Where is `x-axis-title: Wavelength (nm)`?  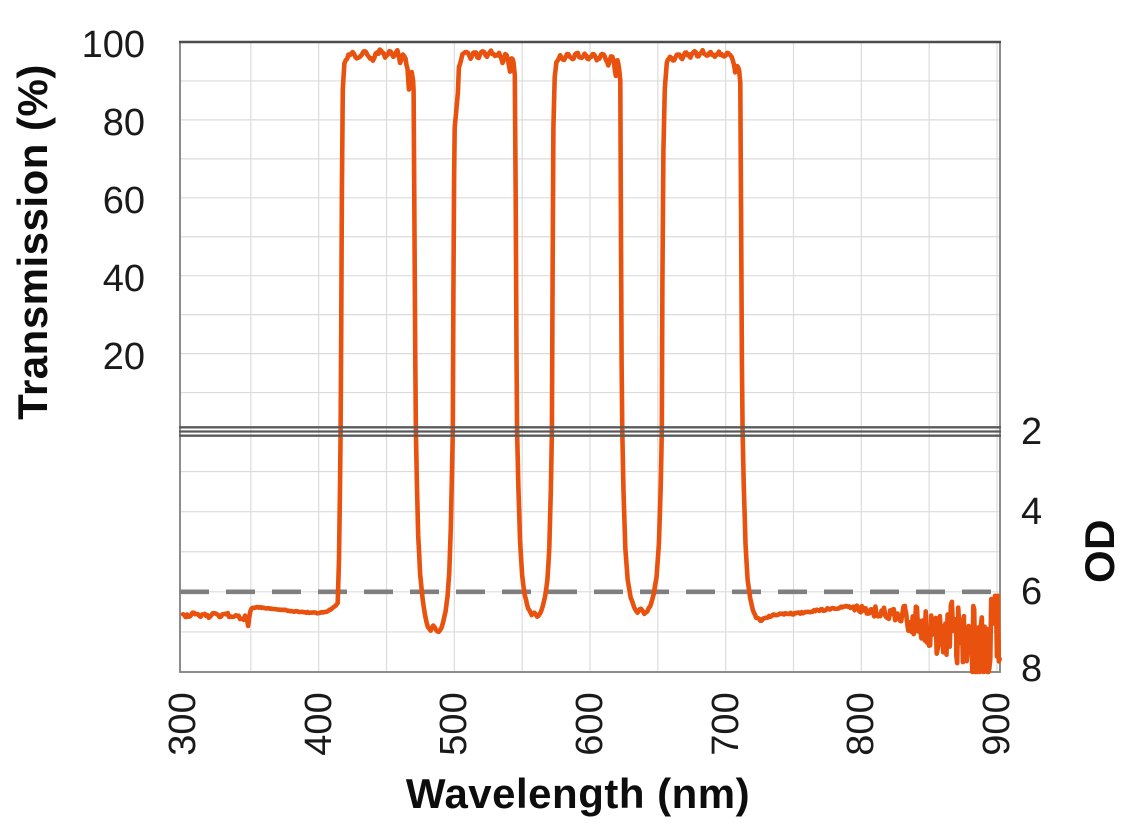
x-axis-title: Wavelength (nm) is located at coordinates (578, 793).